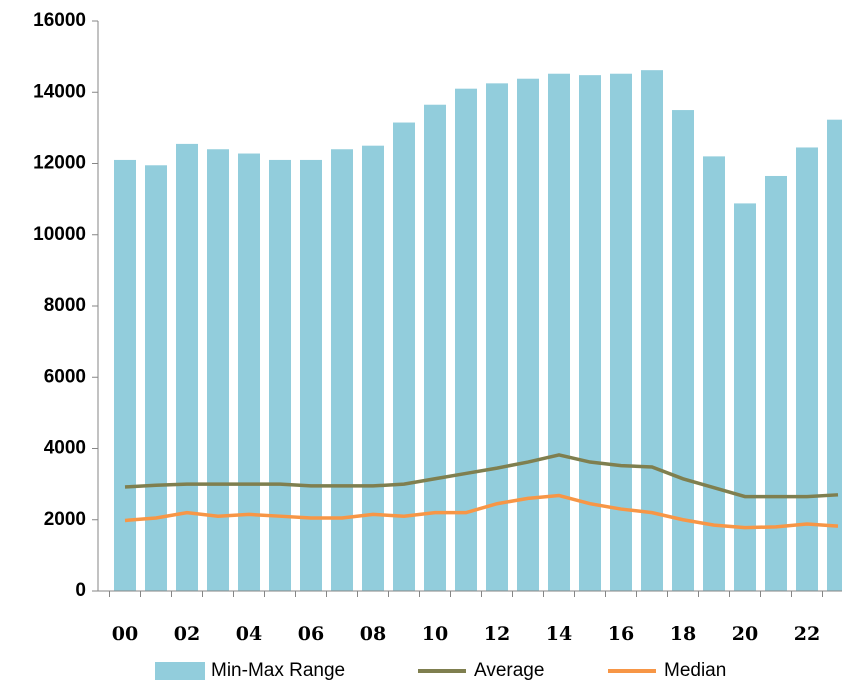 This screenshot has height=682, width=842. Describe the element at coordinates (80, 590) in the screenshot. I see `y-tick-label: 0` at that location.